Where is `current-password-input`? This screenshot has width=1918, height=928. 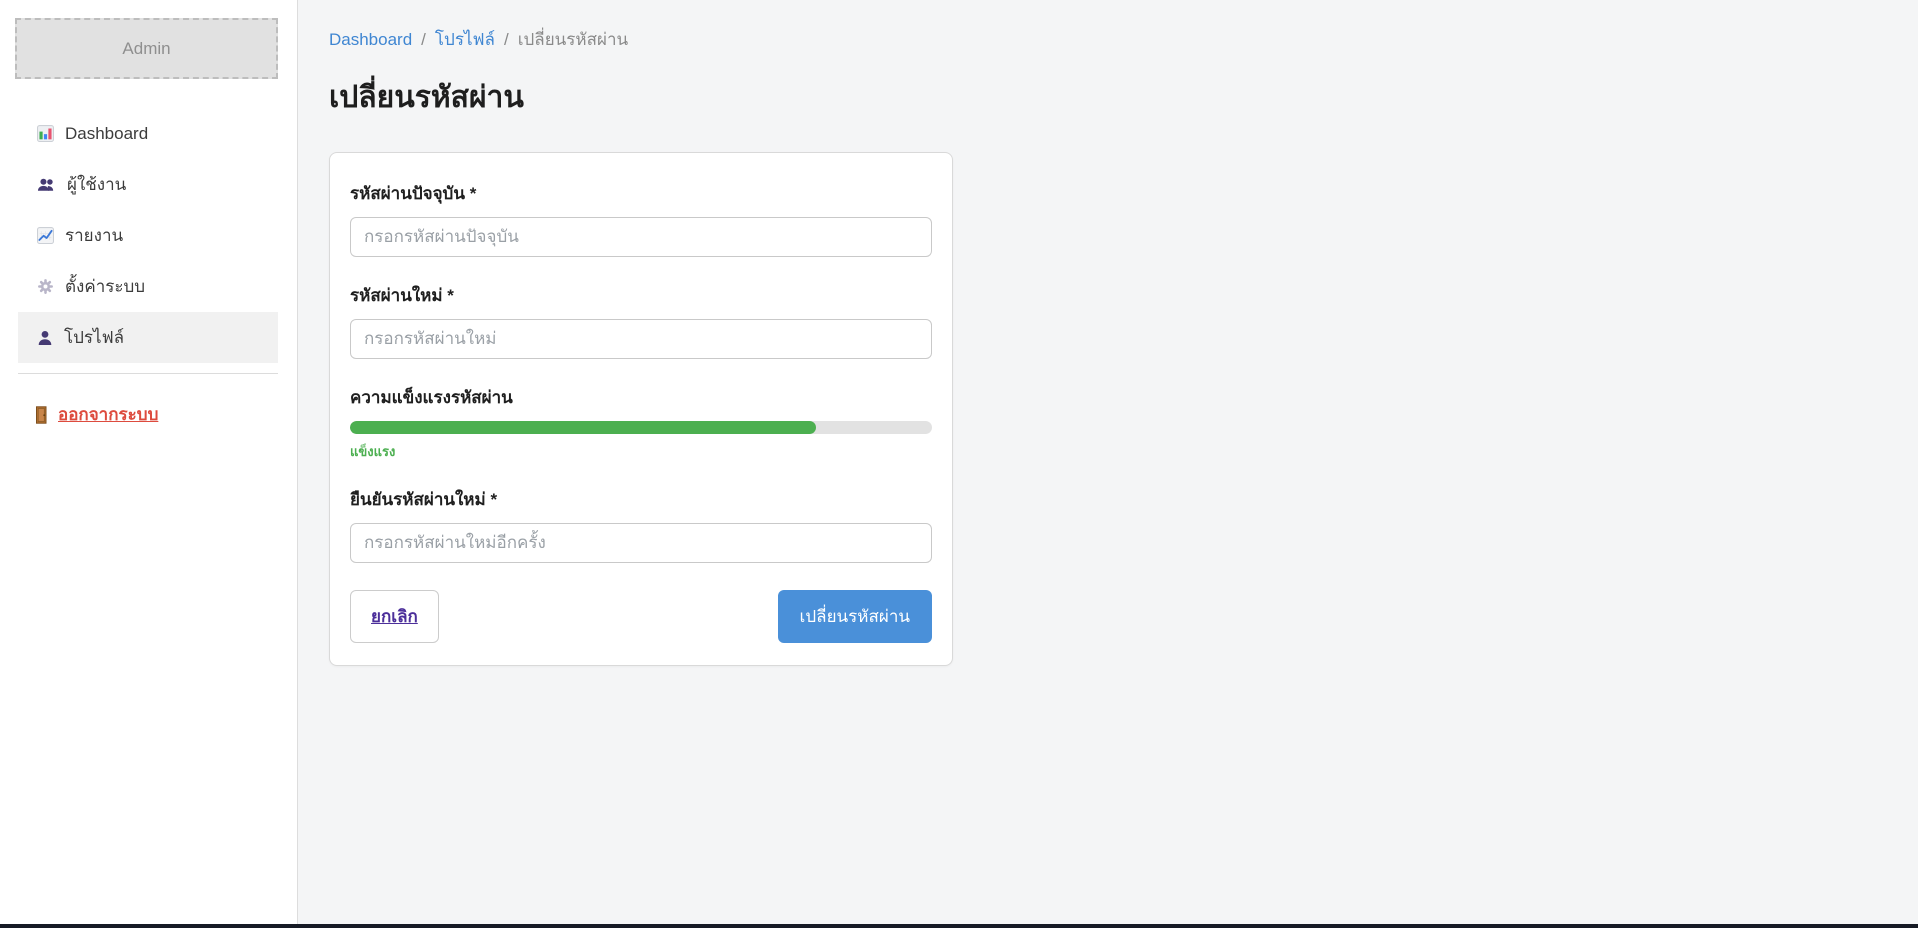
current-password-input is located at coordinates (641, 237).